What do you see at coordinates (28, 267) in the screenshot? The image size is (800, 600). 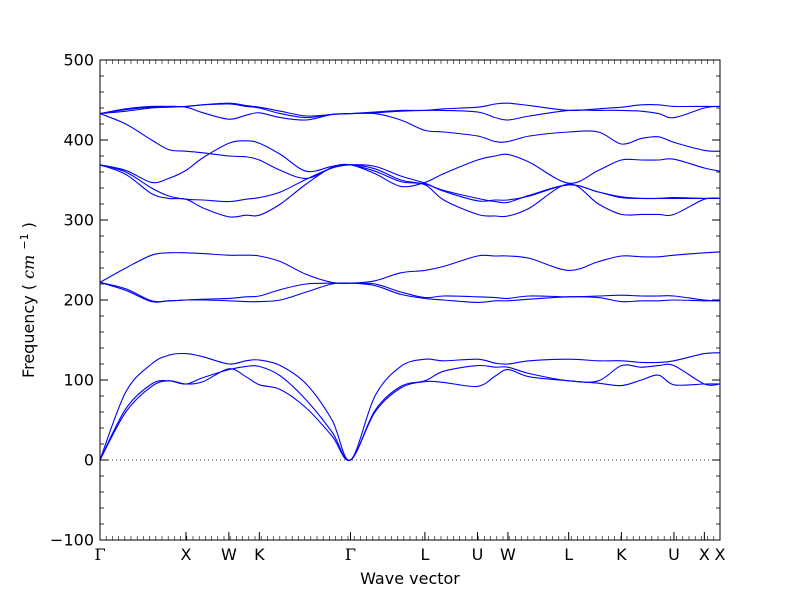 I see `y-axis-unit-base: cm` at bounding box center [28, 267].